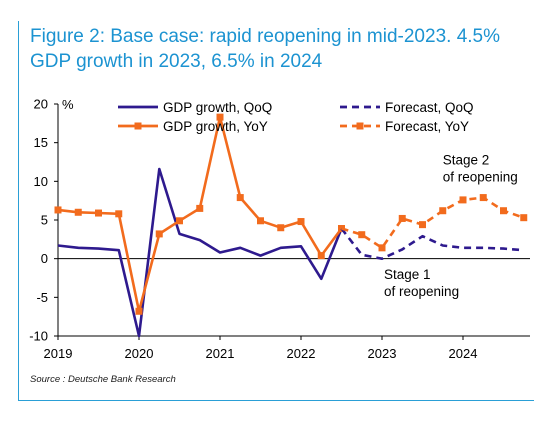  What do you see at coordinates (38, 336) in the screenshot?
I see `y-tick-label: -10` at bounding box center [38, 336].